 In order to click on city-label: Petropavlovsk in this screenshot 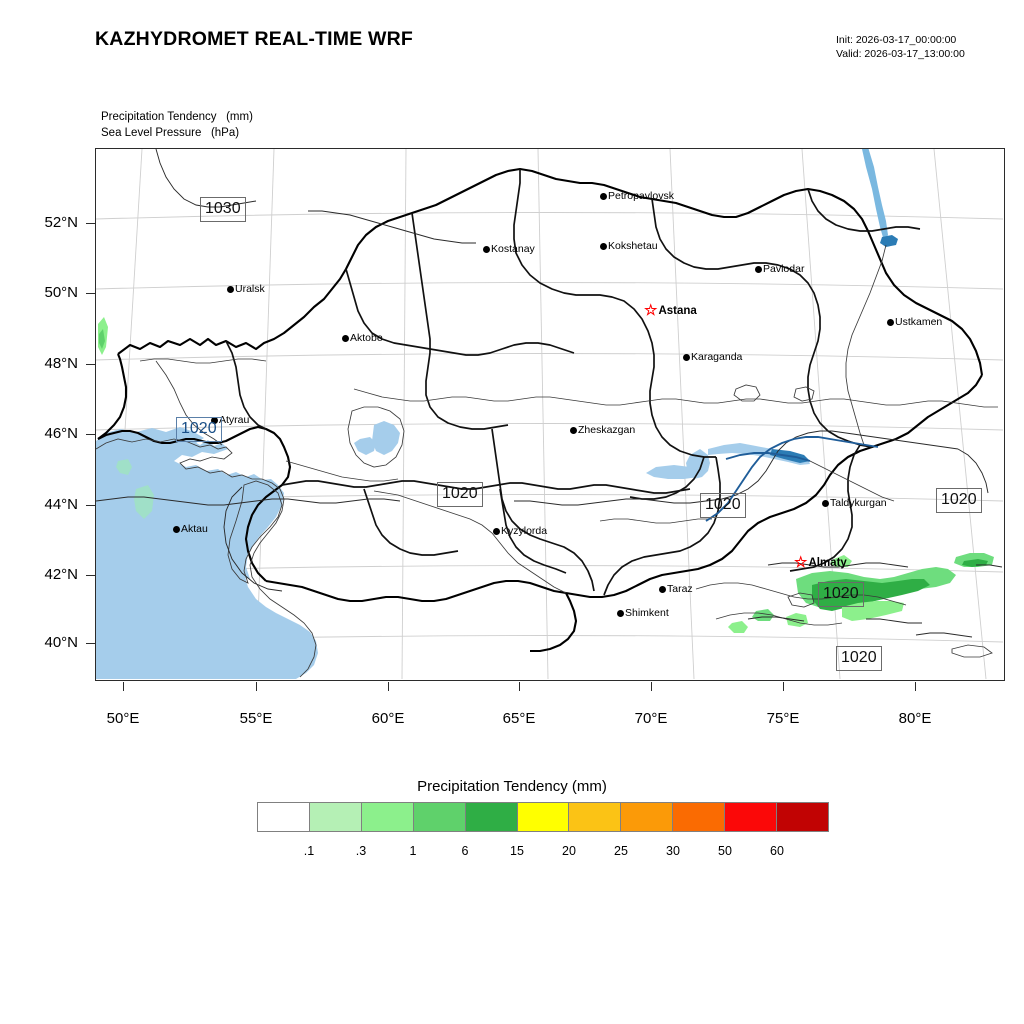, I will do `click(641, 196)`.